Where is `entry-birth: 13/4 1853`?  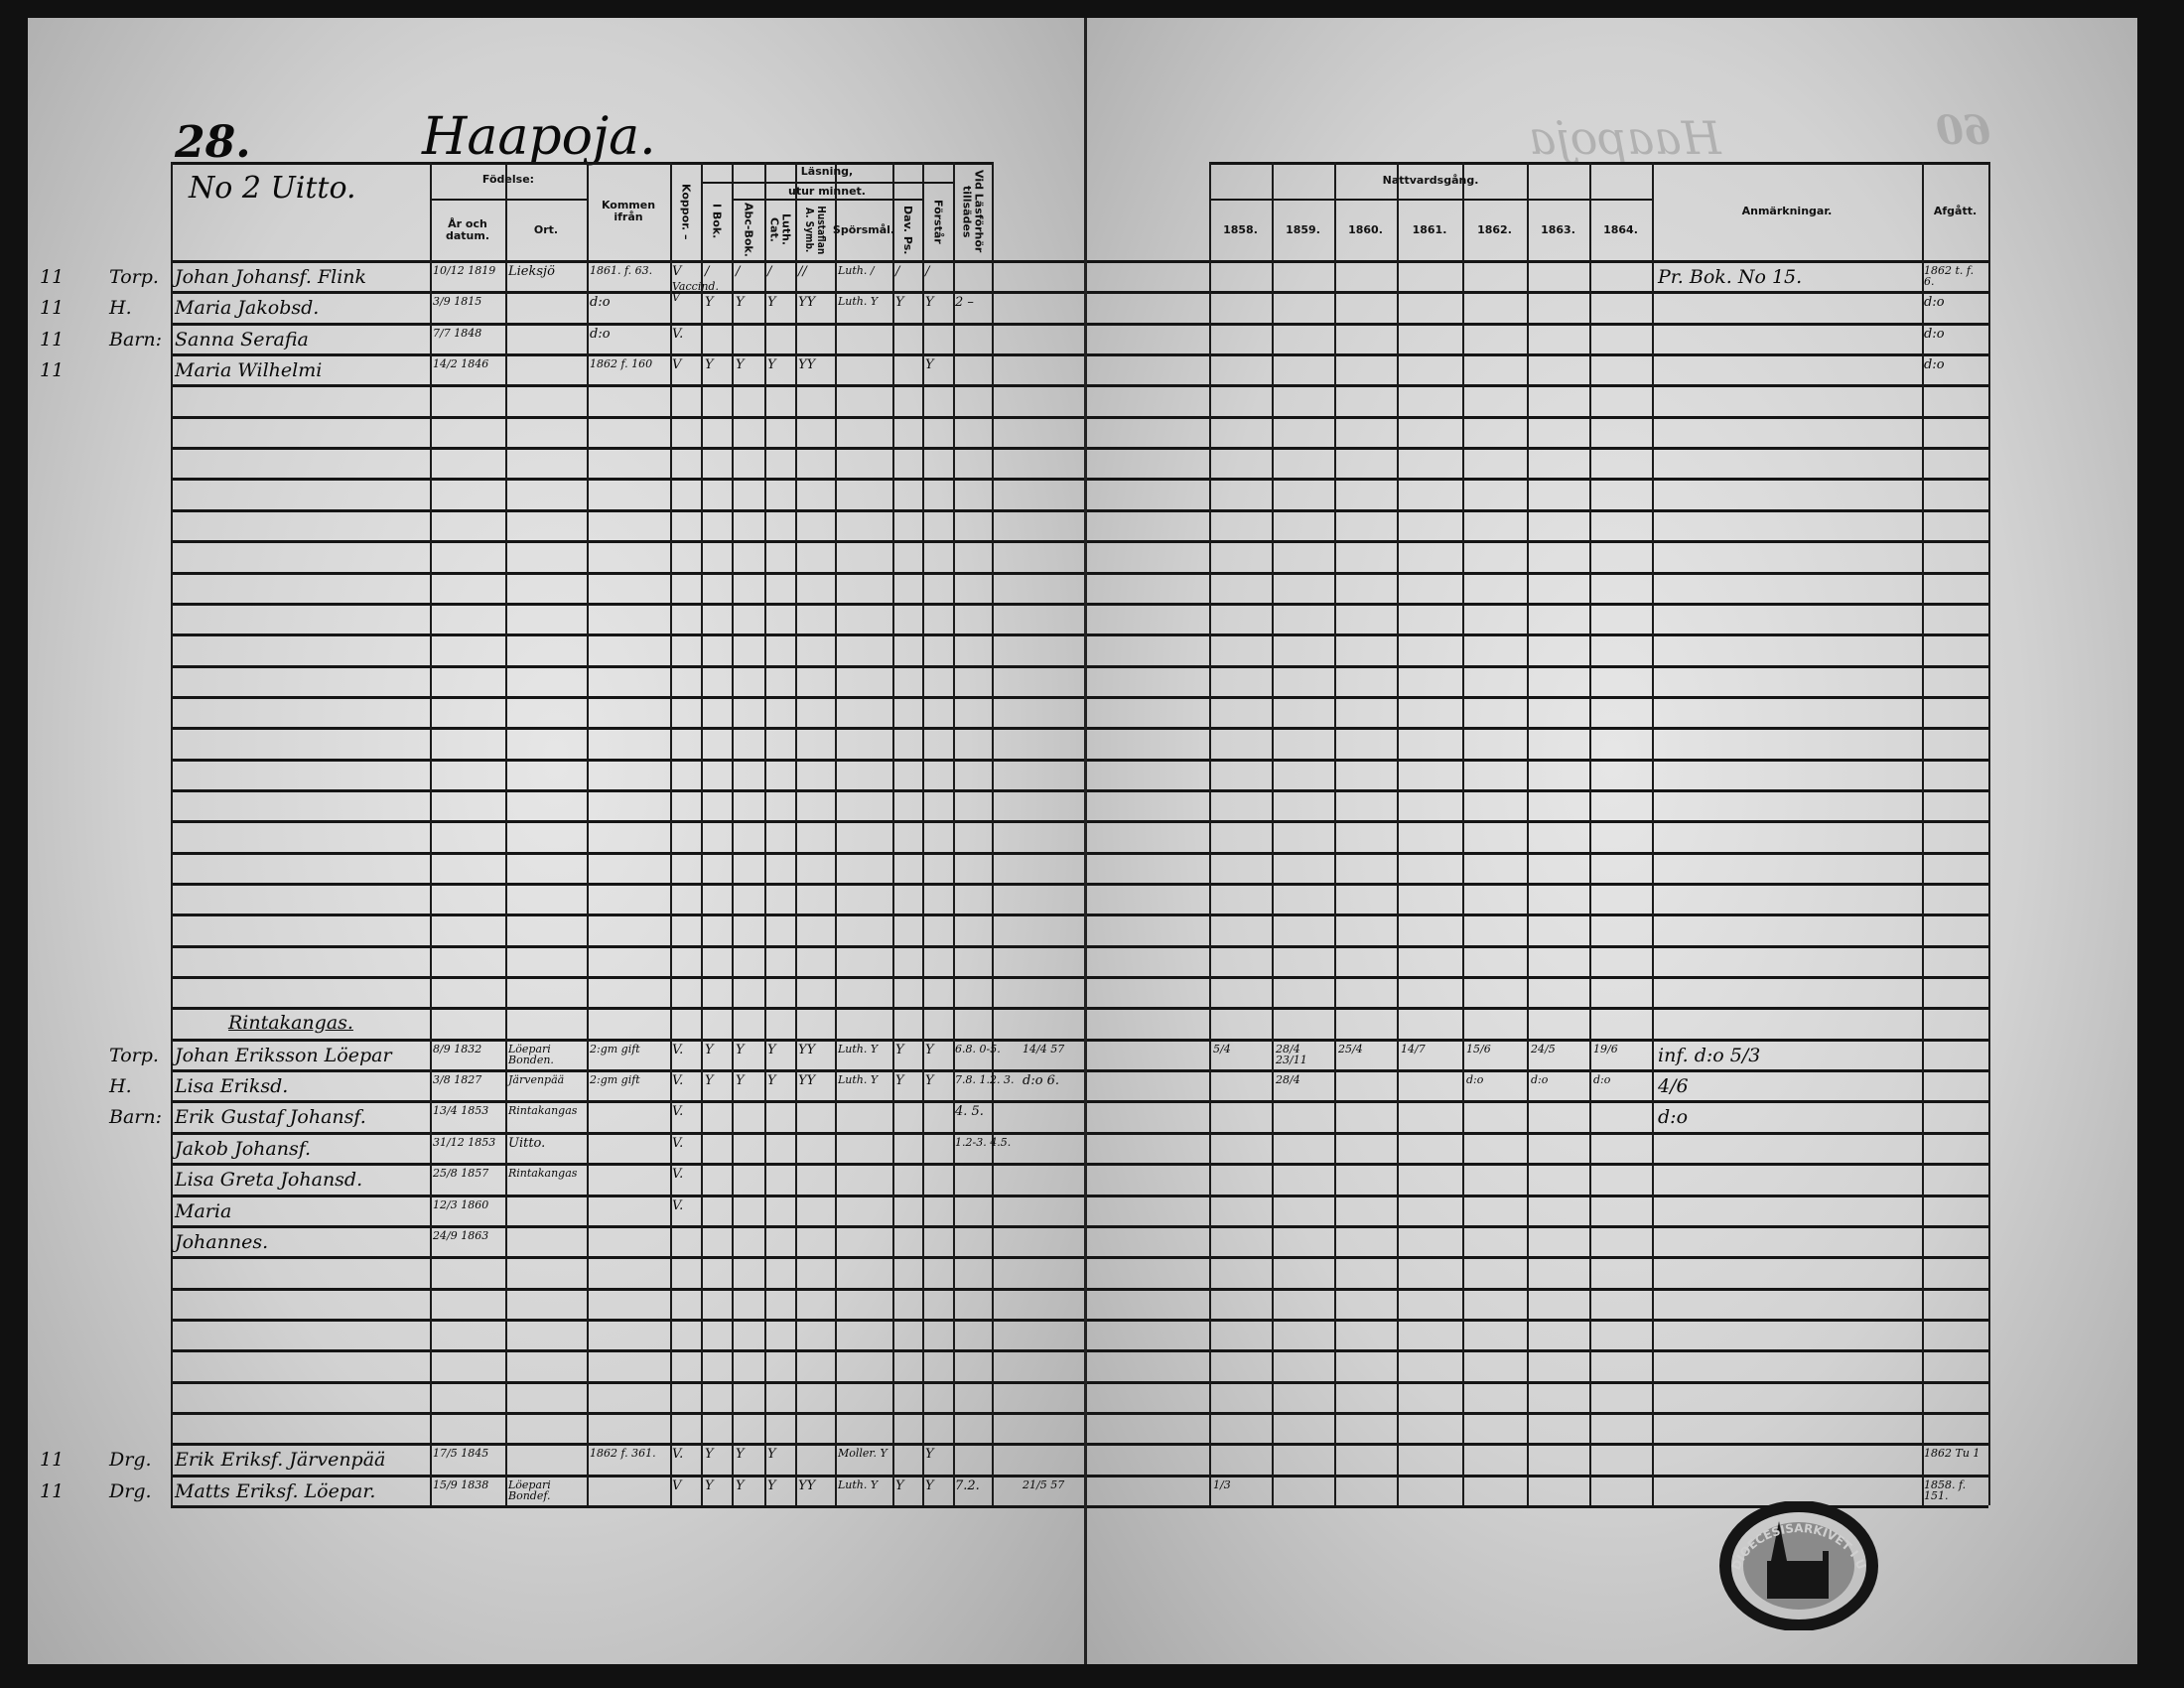 entry-birth: 13/4 1853 is located at coordinates (461, 1111).